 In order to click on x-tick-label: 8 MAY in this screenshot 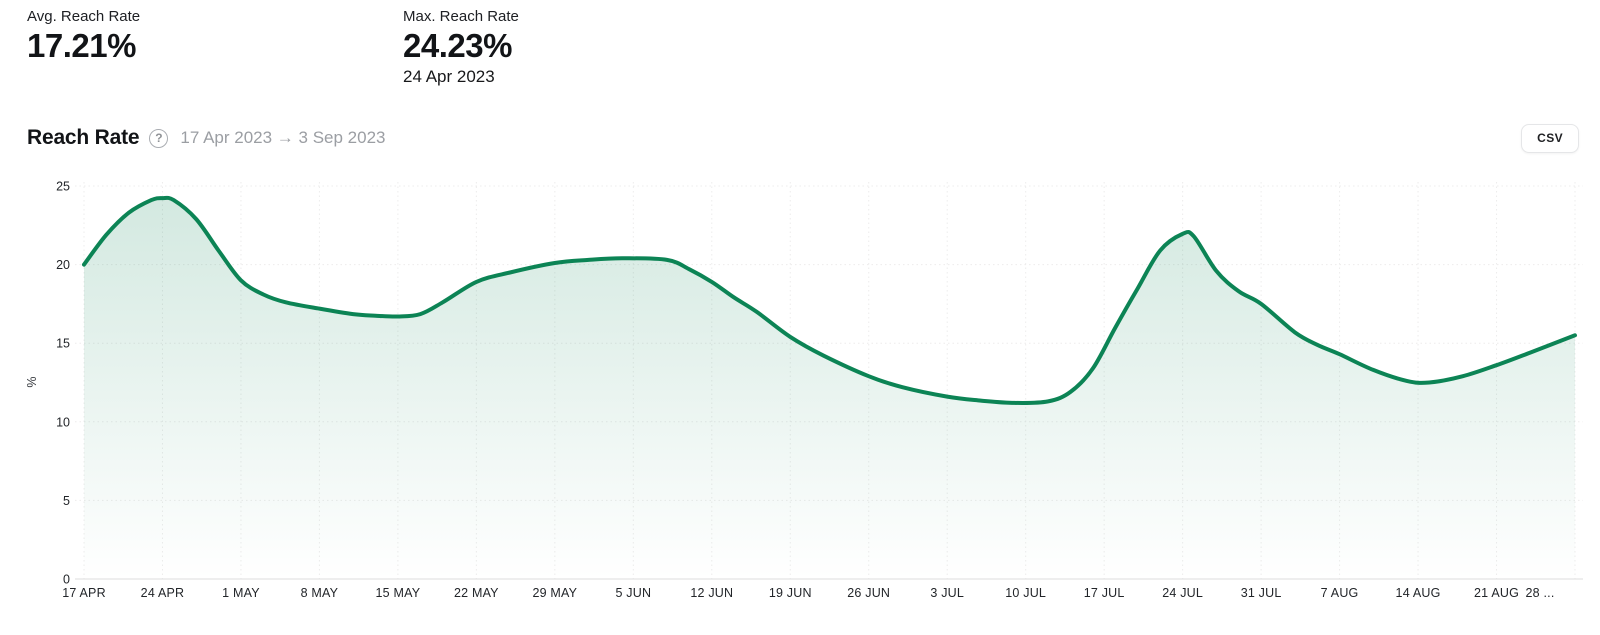, I will do `click(320, 593)`.